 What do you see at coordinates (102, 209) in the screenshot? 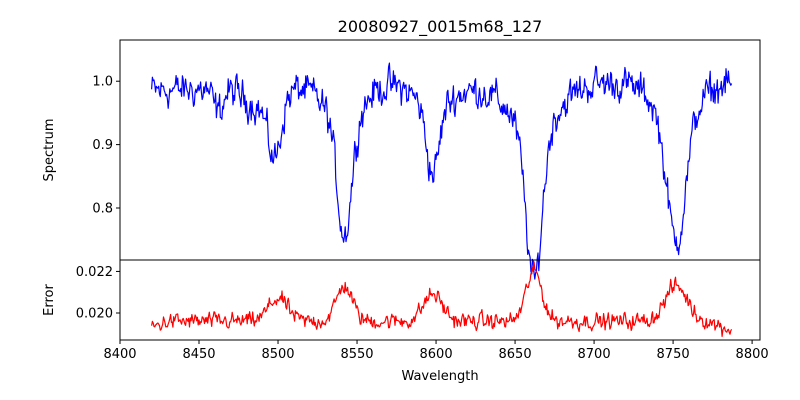
I see `spectrum-y-tick-label: 0.8` at bounding box center [102, 209].